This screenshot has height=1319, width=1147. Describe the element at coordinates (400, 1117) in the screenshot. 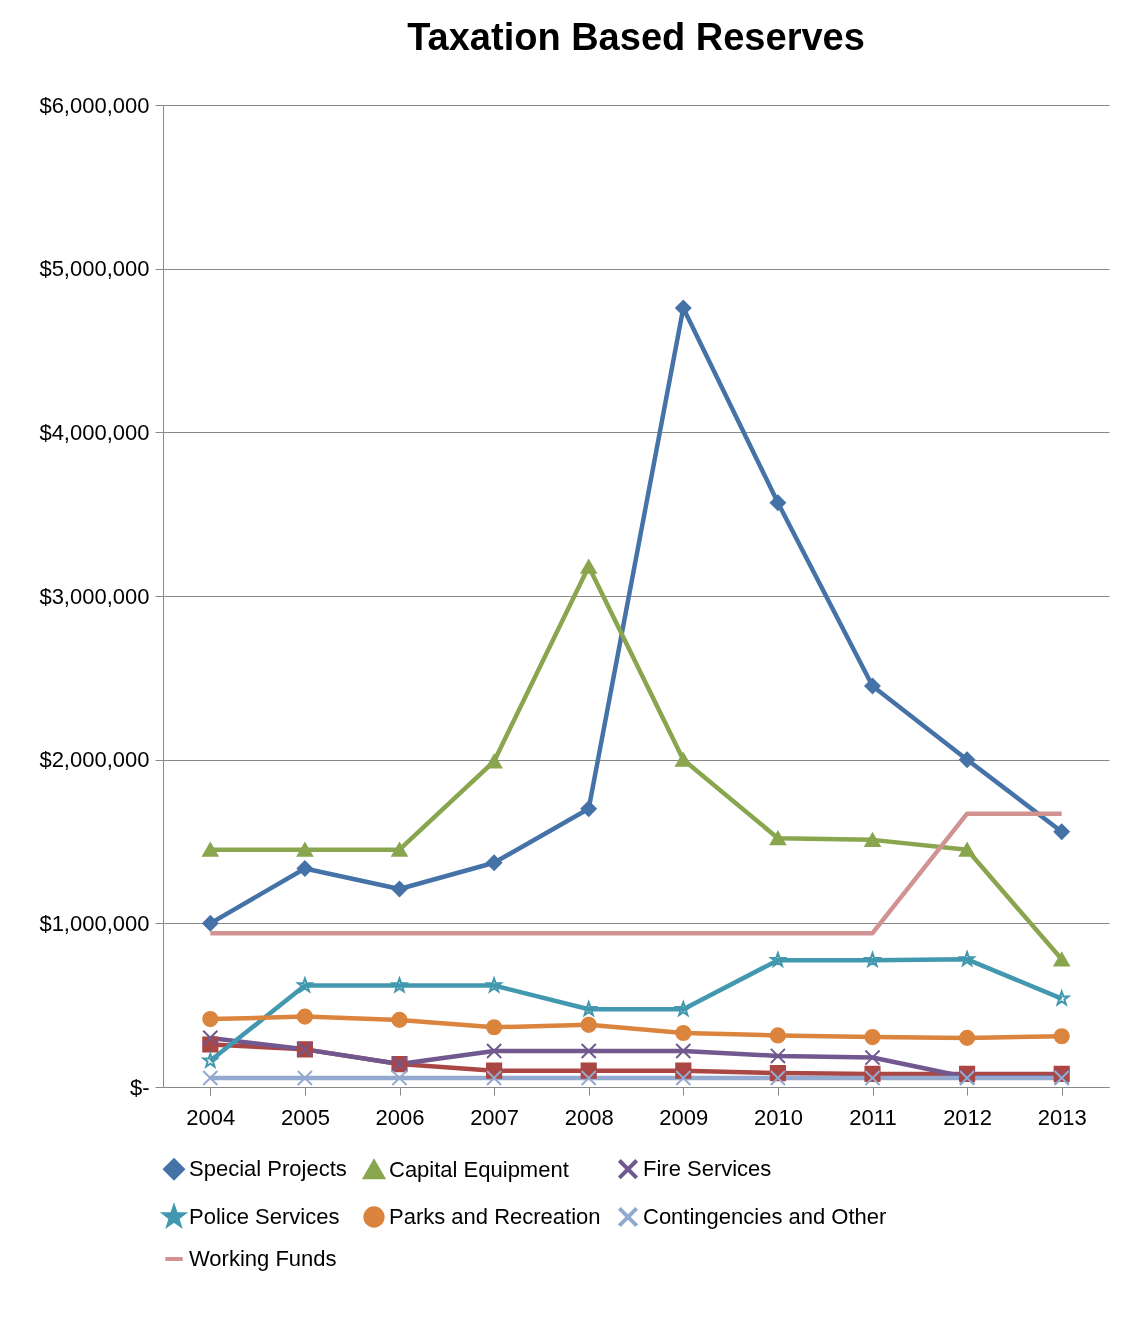

I see `x-tick-label: 2006` at that location.